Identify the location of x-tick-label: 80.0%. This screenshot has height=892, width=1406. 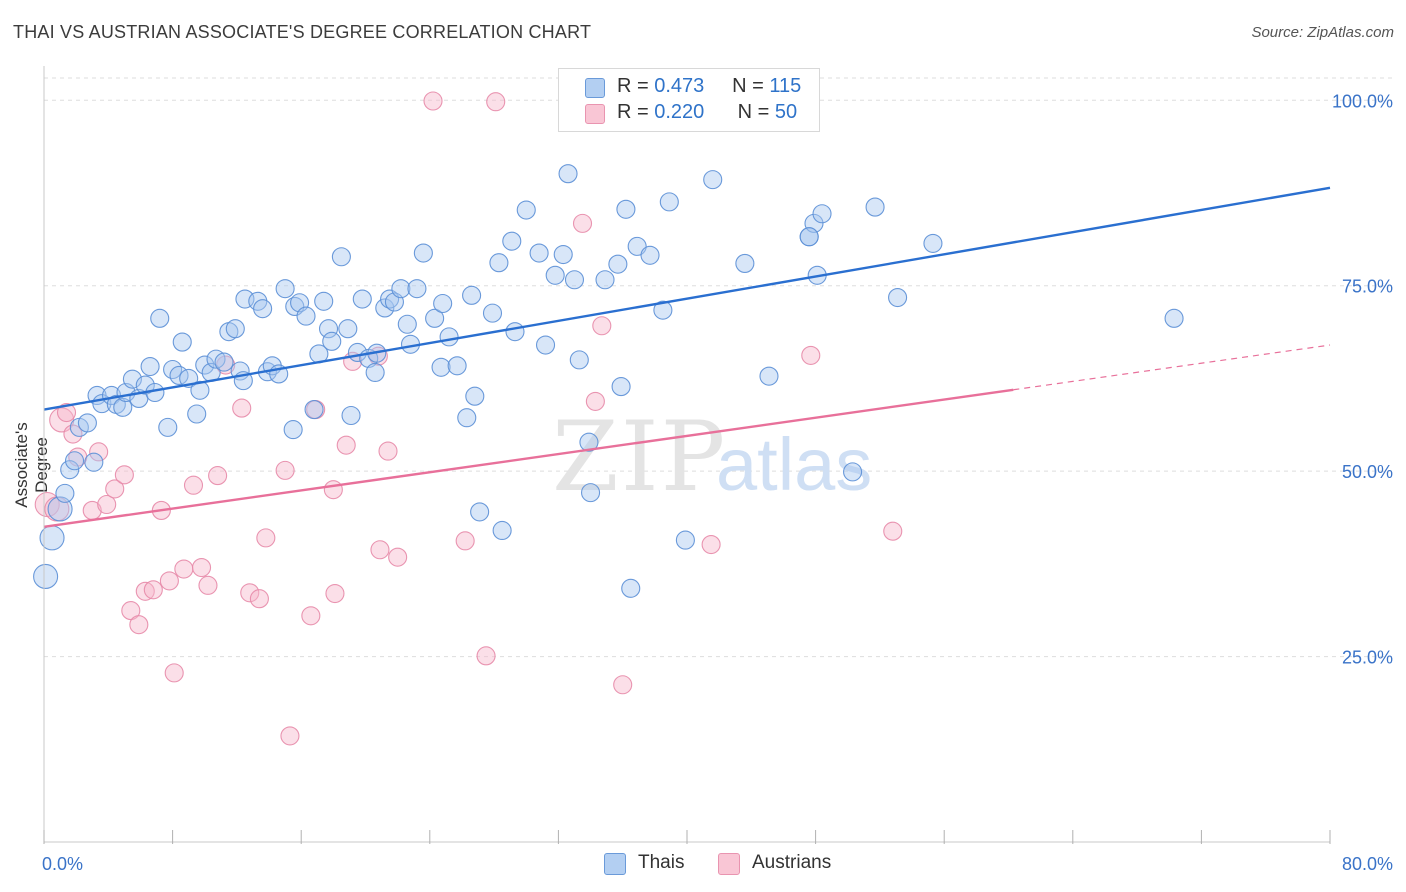
(1367, 864).